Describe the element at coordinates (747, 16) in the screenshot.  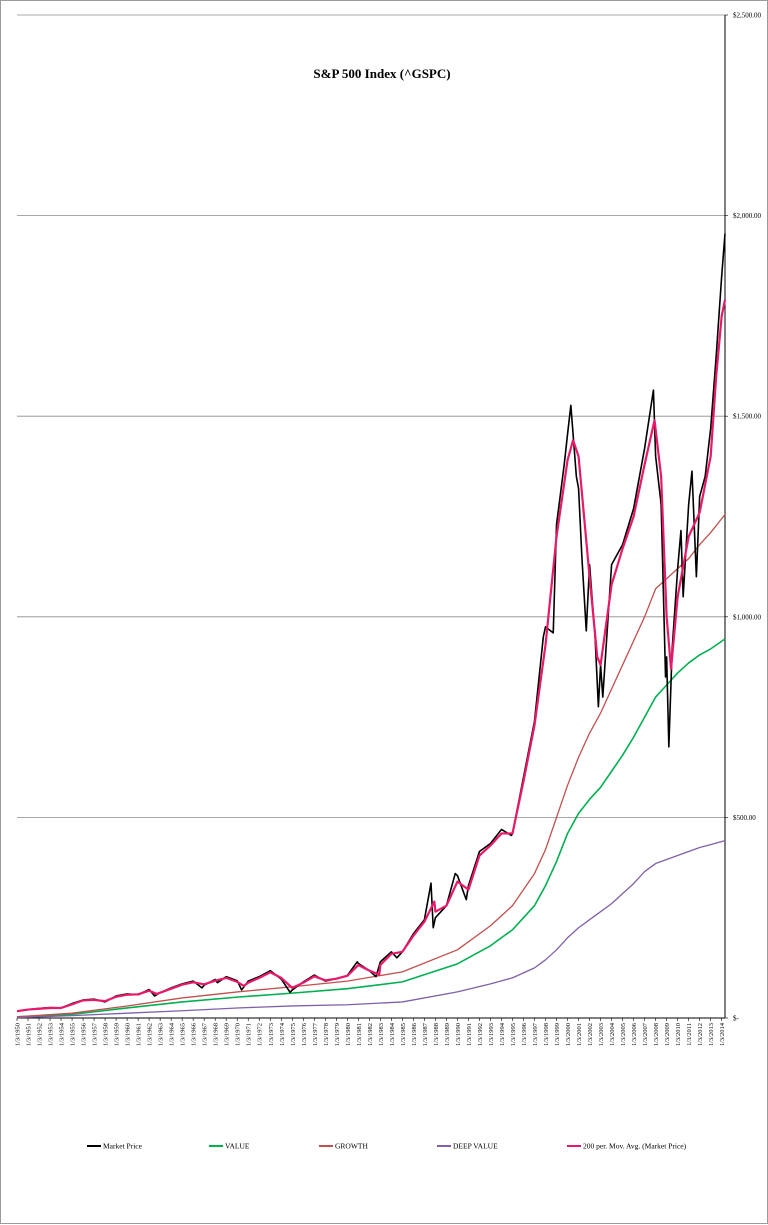
I see `y-tick-label-5: $2,500.00` at that location.